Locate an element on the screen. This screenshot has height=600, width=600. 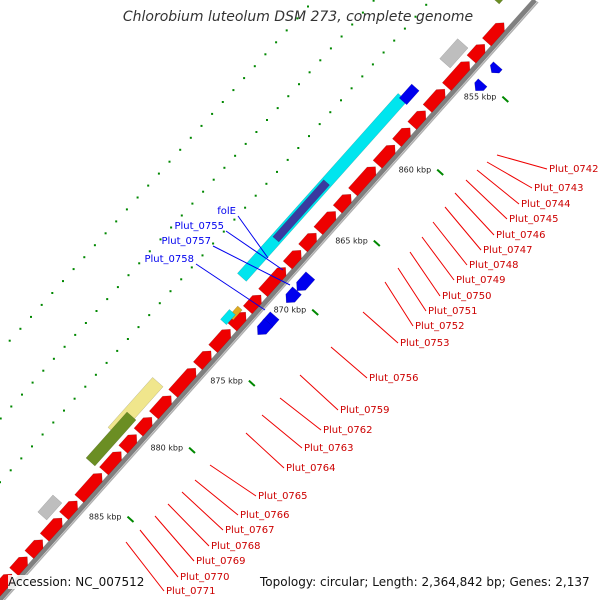
reverse-gene-label: Plut_0752 is located at coordinates (440, 326).